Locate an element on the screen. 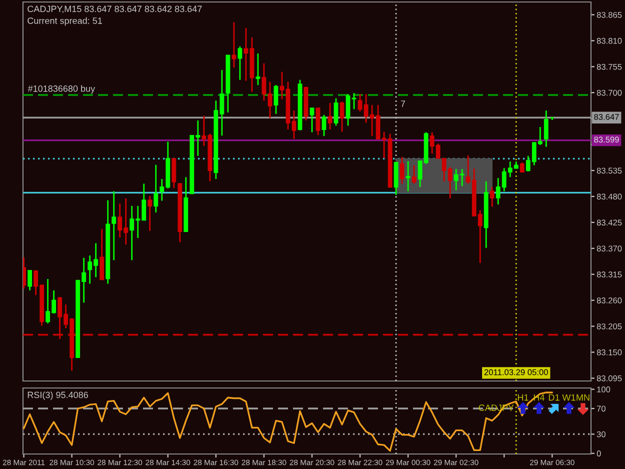 This screenshot has height=469, width=625. annotation: #101836680 buy is located at coordinates (62, 89).